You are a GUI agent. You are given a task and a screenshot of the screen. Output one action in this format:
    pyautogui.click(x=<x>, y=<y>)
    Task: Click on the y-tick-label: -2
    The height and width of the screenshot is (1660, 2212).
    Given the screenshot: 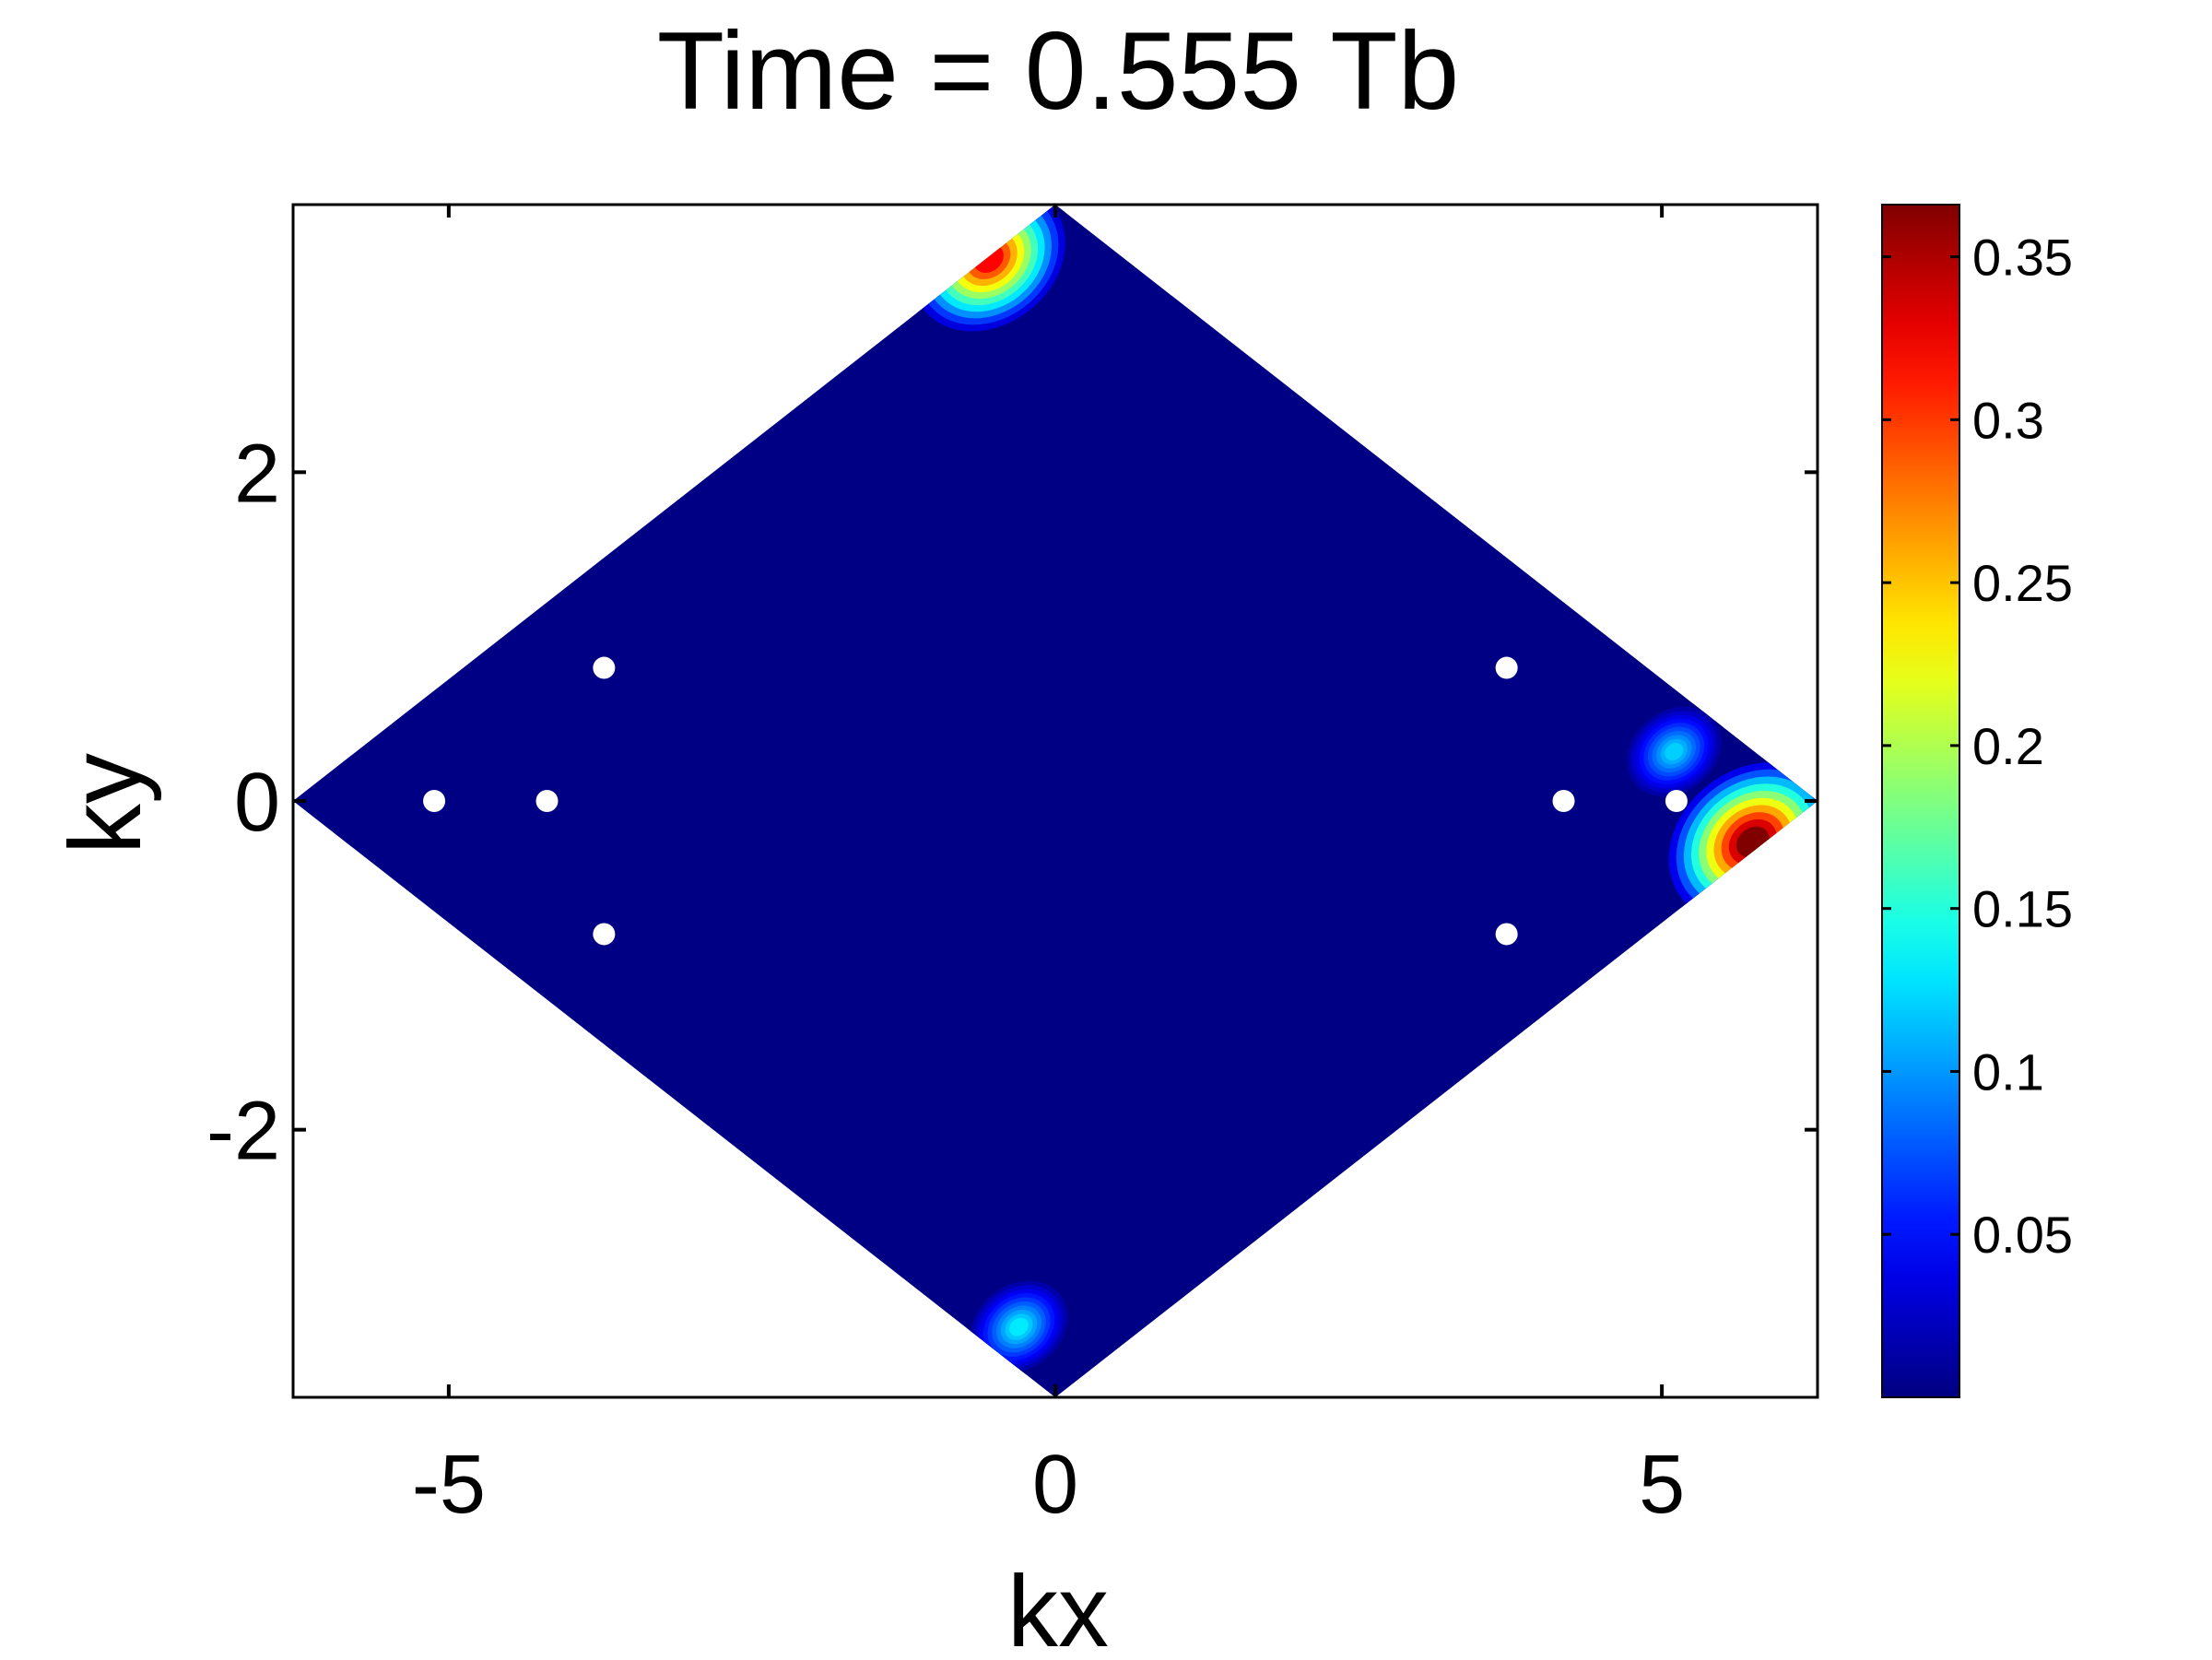 What is the action you would take?
    pyautogui.click(x=243, y=1132)
    